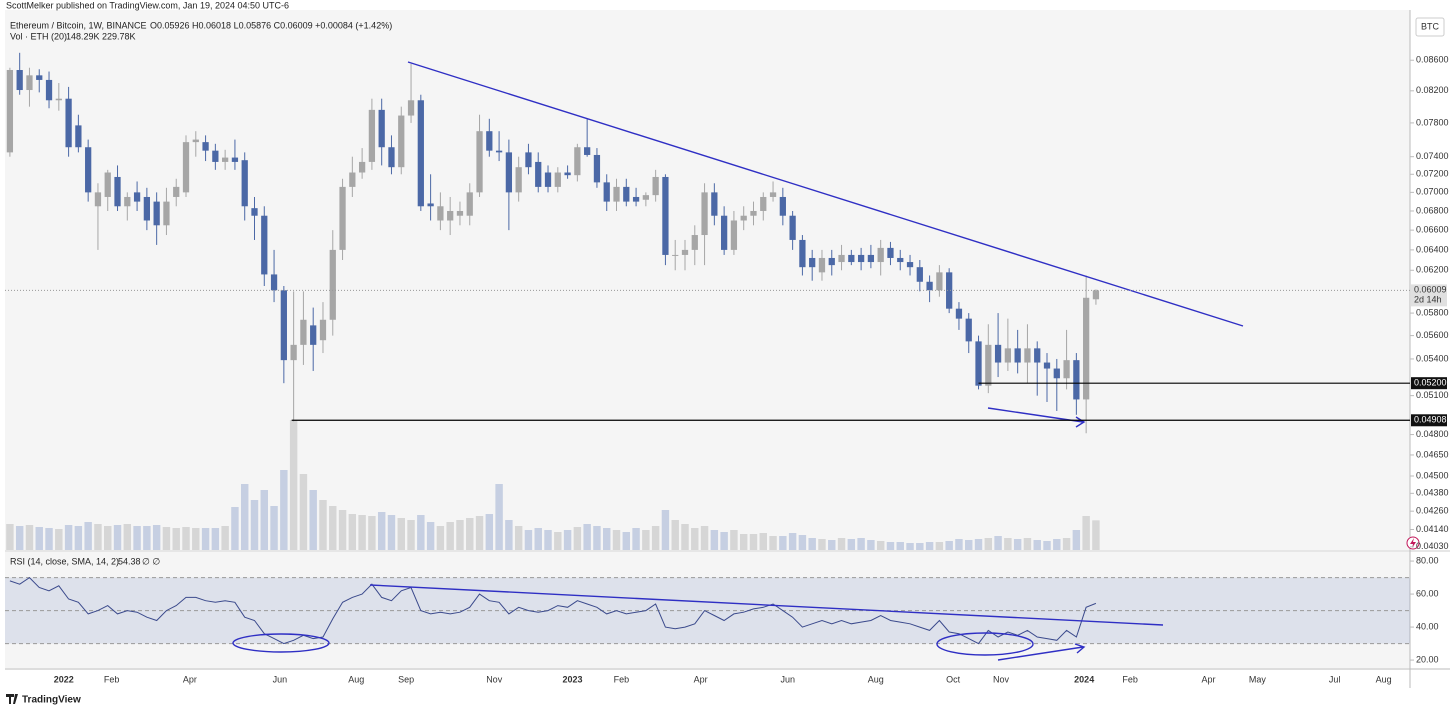  What do you see at coordinates (1429, 383) in the screenshot?
I see `price-line-box` at bounding box center [1429, 383].